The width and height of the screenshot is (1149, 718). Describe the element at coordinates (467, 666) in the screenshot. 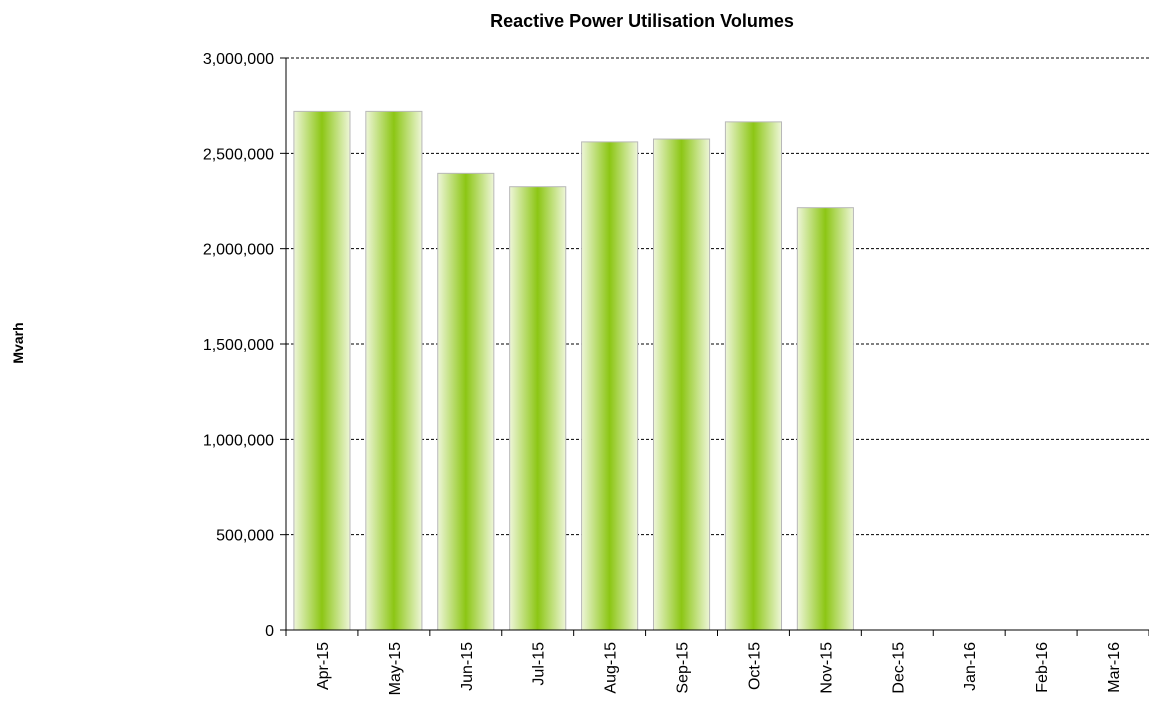

I see `x-tick-label: Jun-15` at that location.